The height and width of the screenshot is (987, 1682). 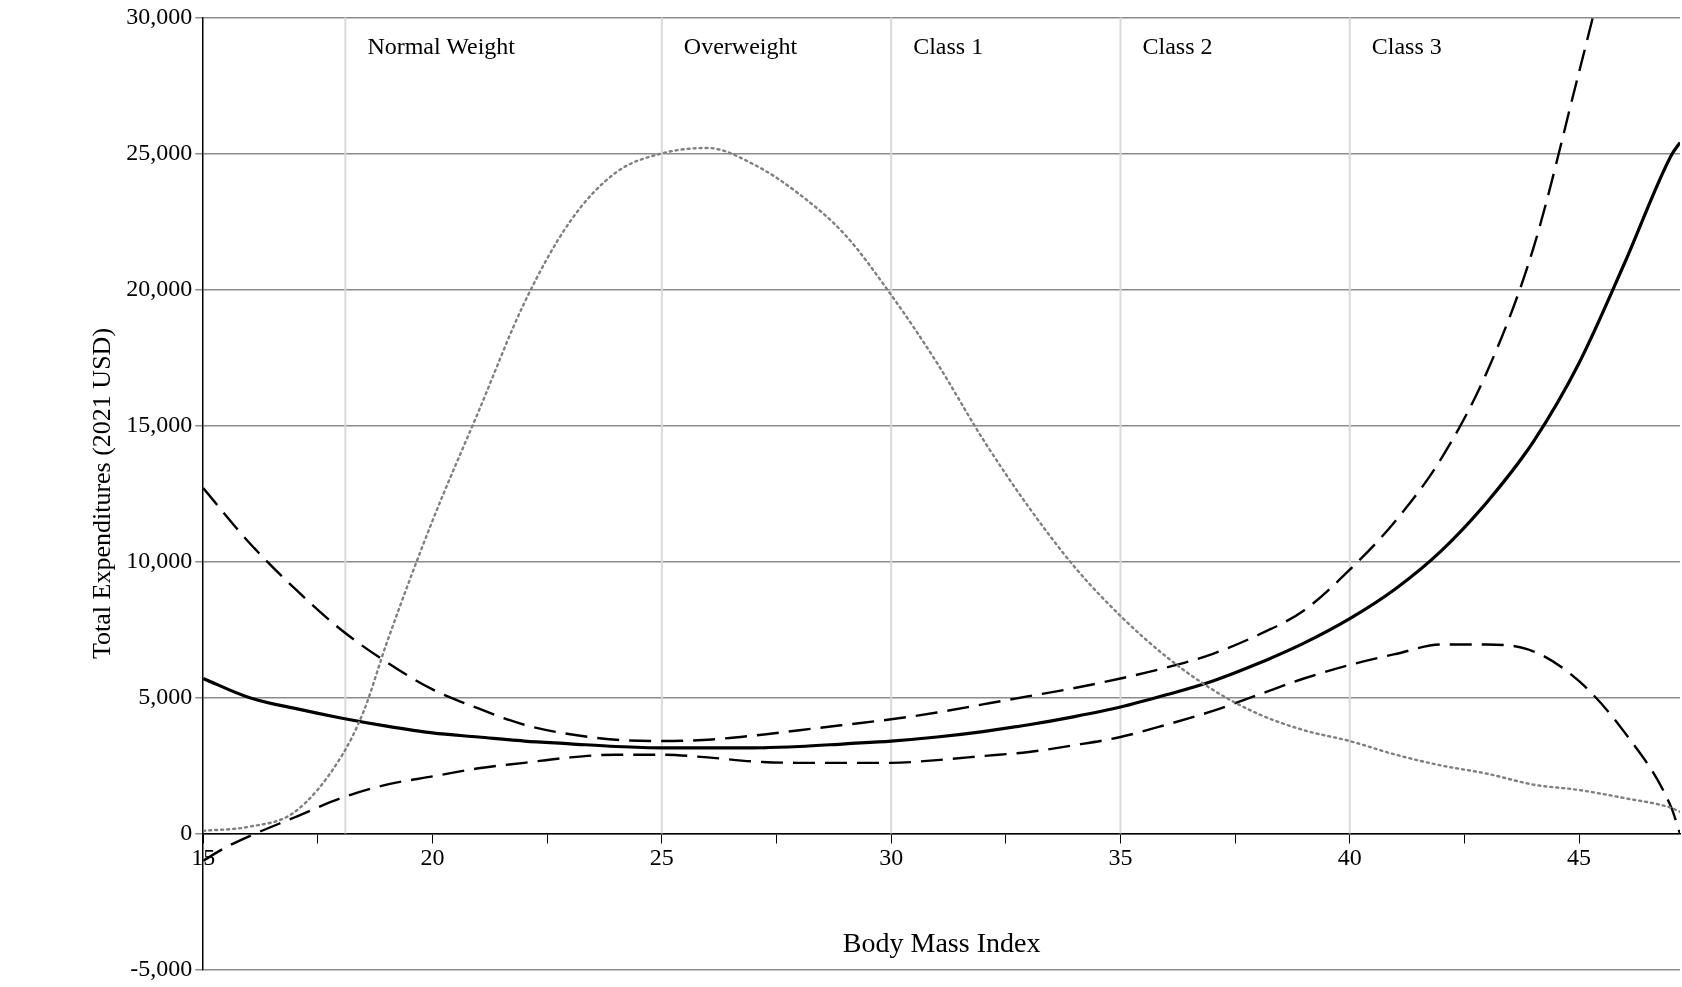 What do you see at coordinates (159, 559) in the screenshot?
I see `y-tick-label: 10,000` at bounding box center [159, 559].